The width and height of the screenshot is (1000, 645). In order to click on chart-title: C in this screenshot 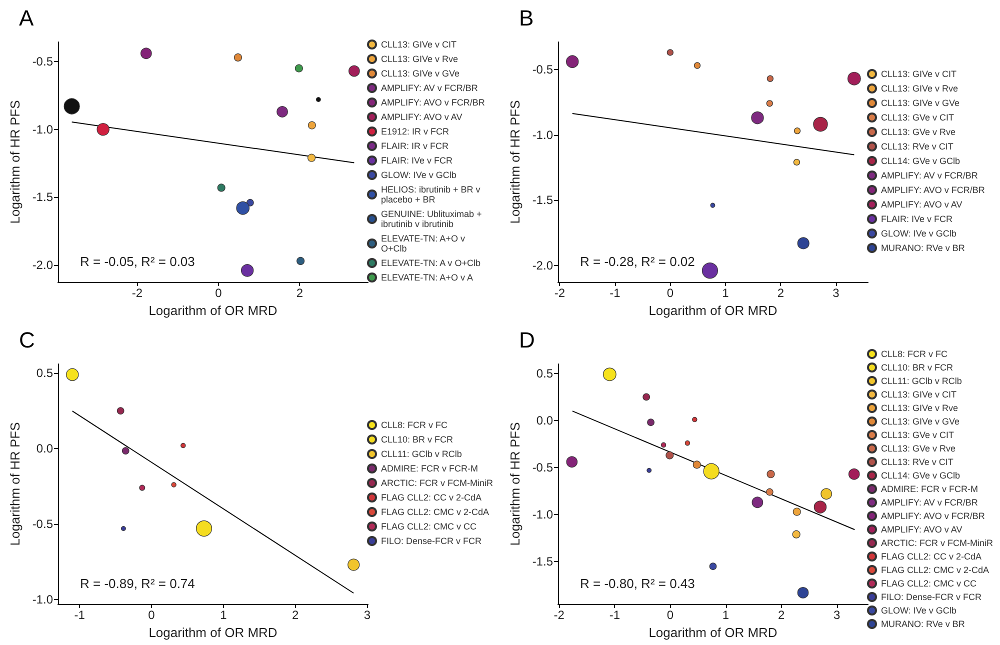, I will do `click(27, 340)`.